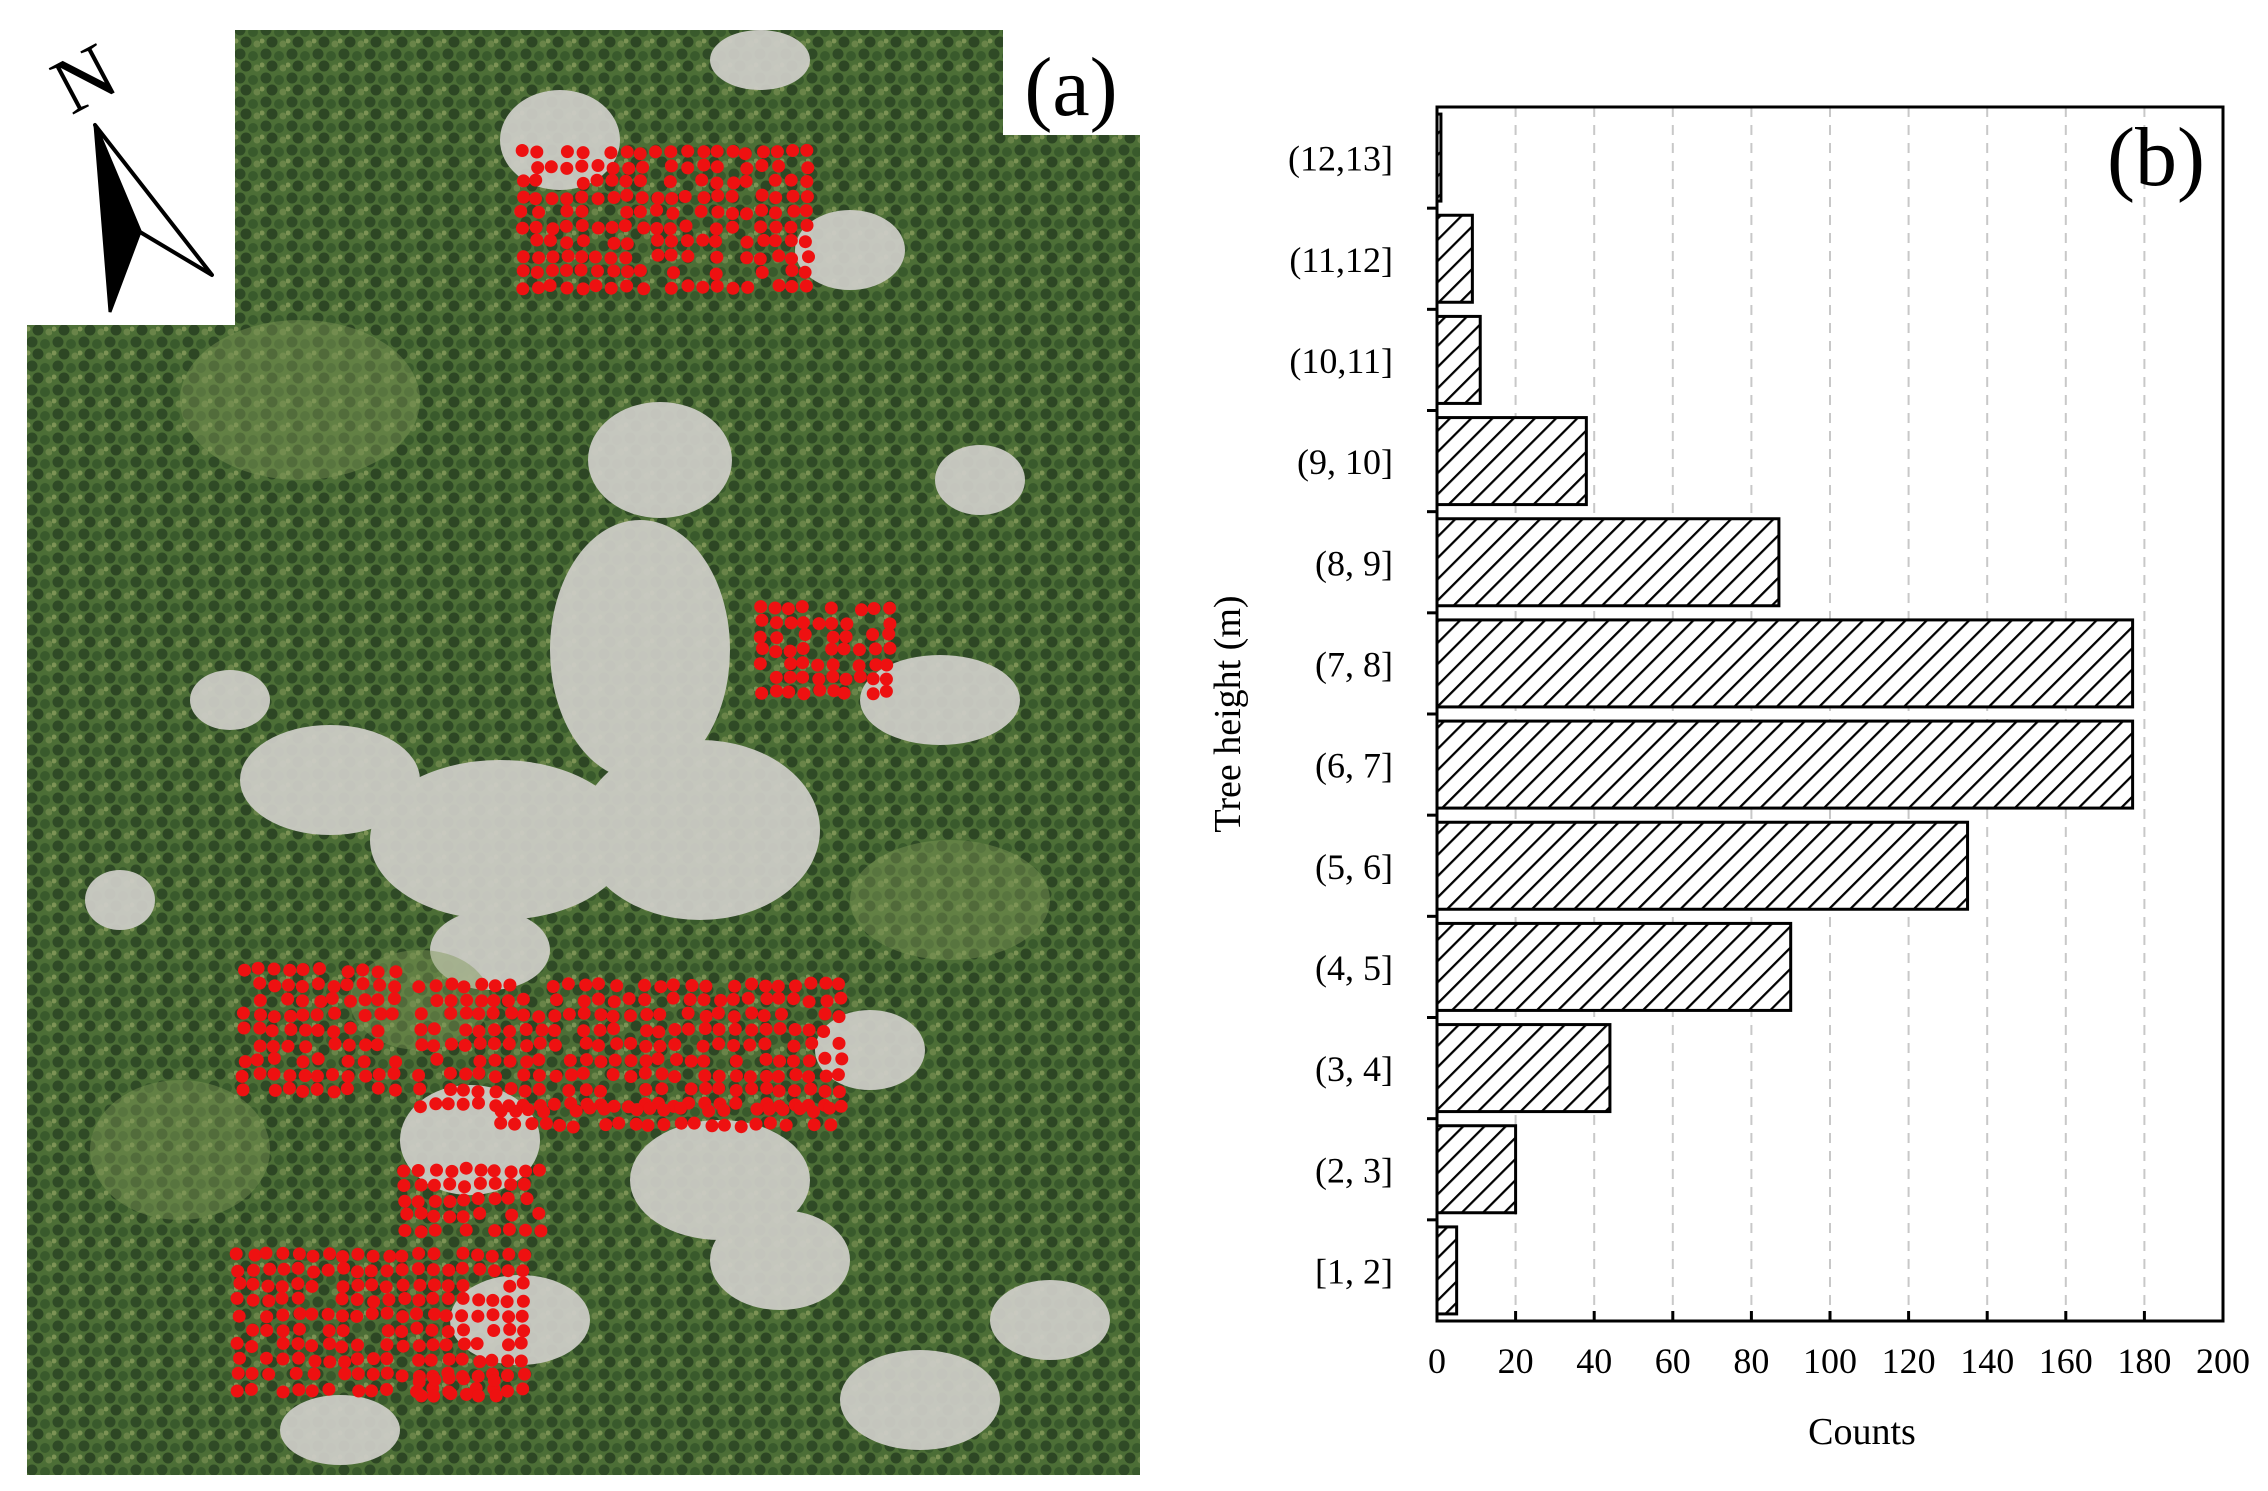 Image resolution: width=2268 pixels, height=1491 pixels. What do you see at coordinates (1354, 766) in the screenshot?
I see `y-tick-label: (6, 7]` at bounding box center [1354, 766].